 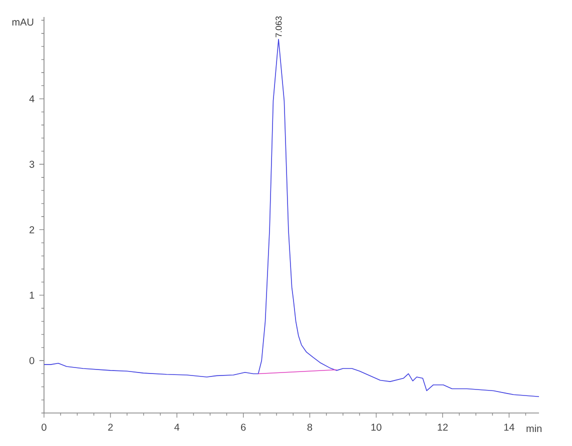 I want to click on x-tick-label: 0, so click(x=44, y=427).